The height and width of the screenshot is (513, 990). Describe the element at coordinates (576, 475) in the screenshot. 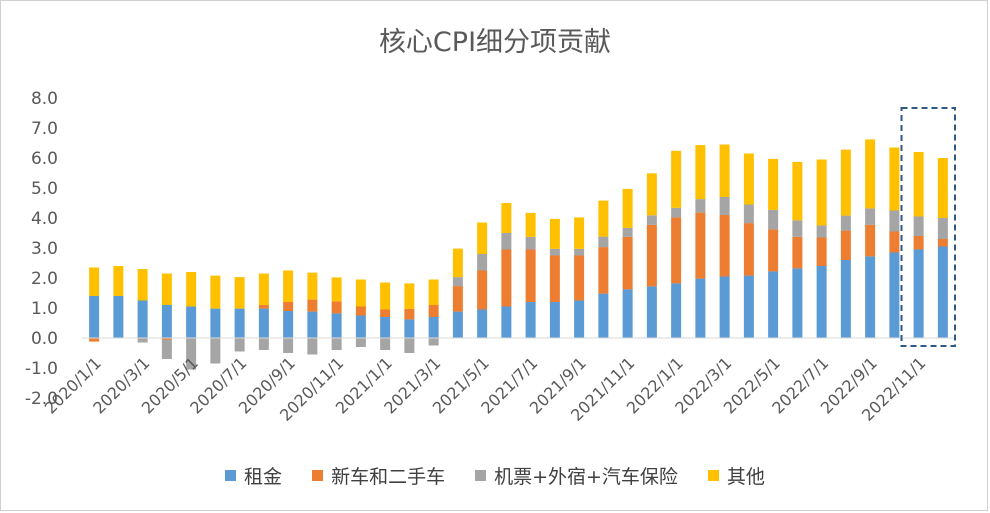

I see `legend-item: 机票+外宿+汽车保险` at that location.